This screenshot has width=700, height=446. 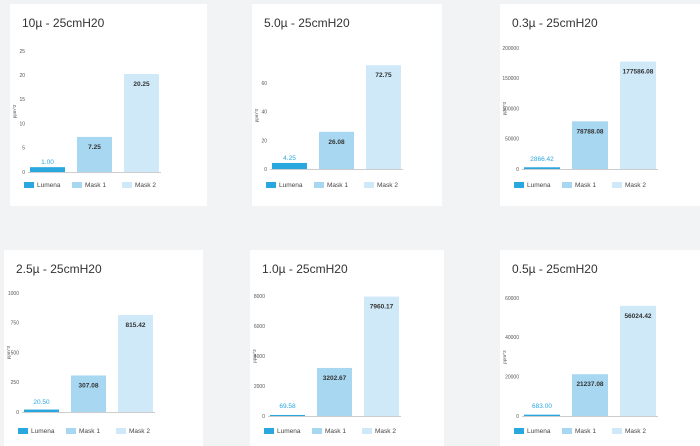 I want to click on y-tick-label: 50000, so click(x=512, y=140).